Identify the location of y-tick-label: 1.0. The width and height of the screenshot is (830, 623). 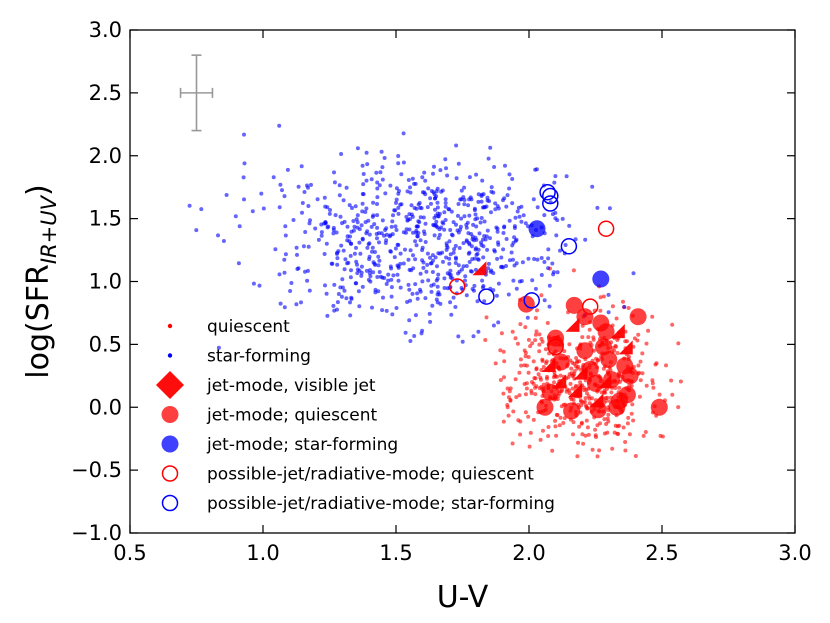
(105, 282).